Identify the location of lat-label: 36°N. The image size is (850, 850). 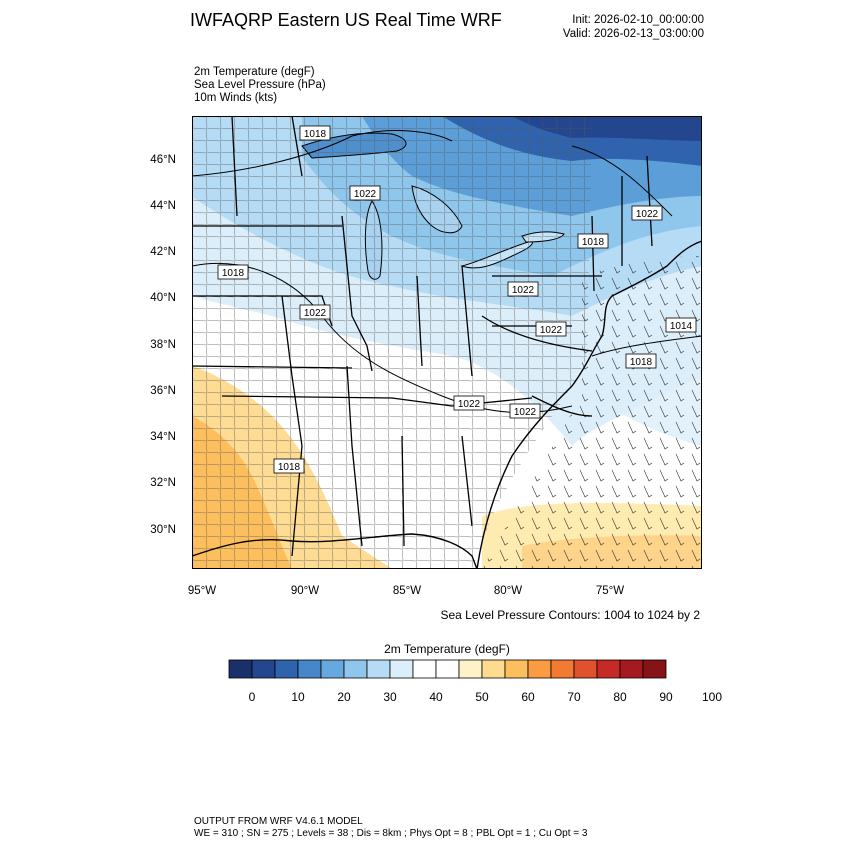
(163, 391).